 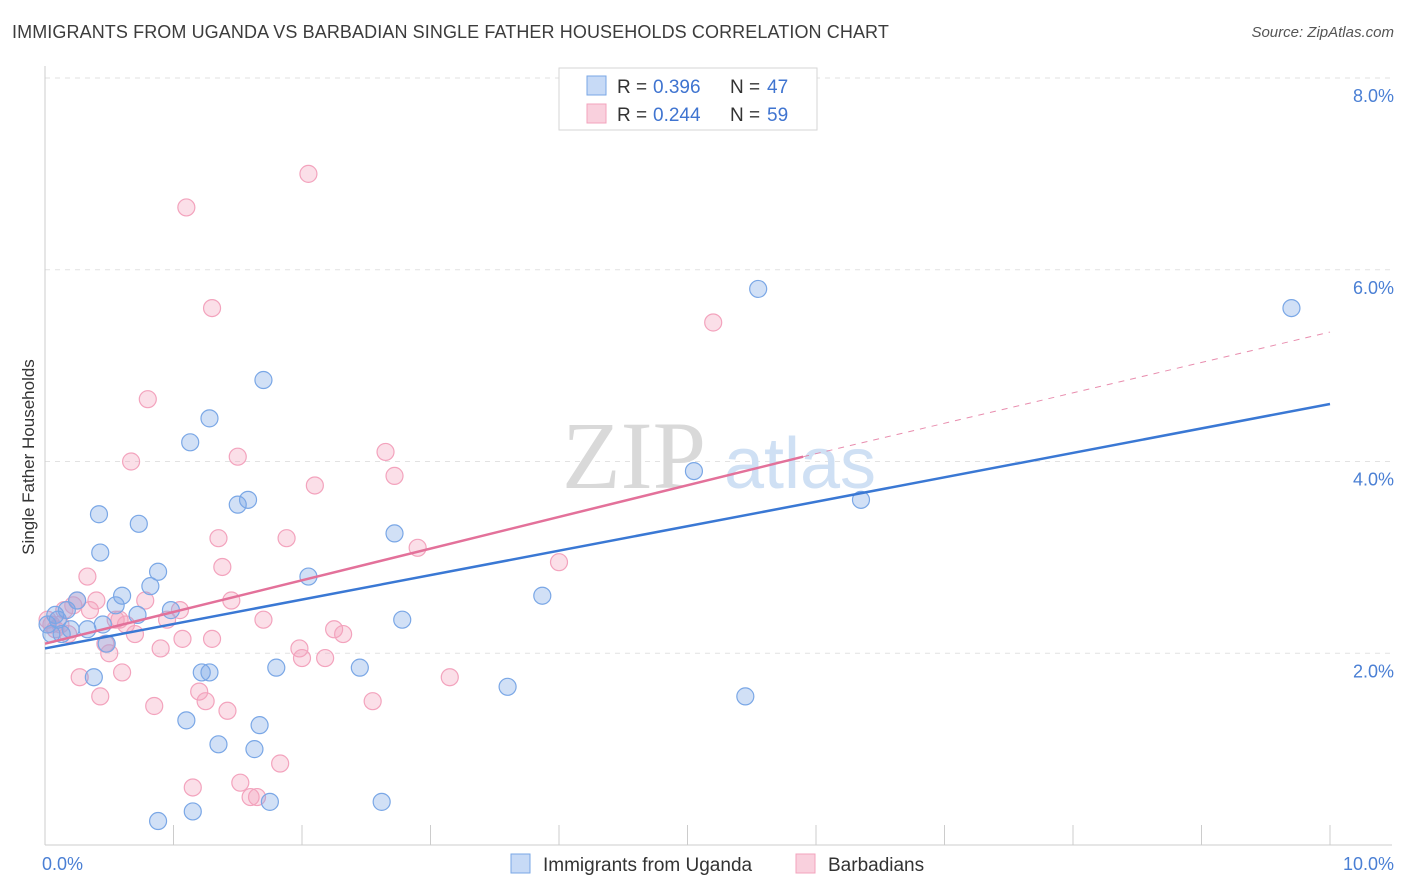 I want to click on y-tick-label: 2.0%, so click(x=1373, y=671).